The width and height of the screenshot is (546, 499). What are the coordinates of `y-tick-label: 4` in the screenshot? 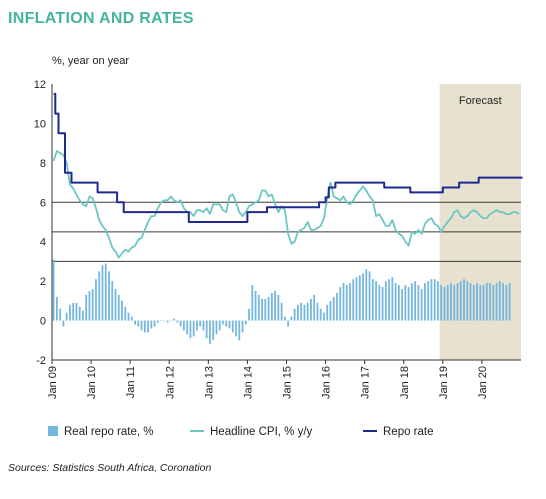 It's located at (43, 243).